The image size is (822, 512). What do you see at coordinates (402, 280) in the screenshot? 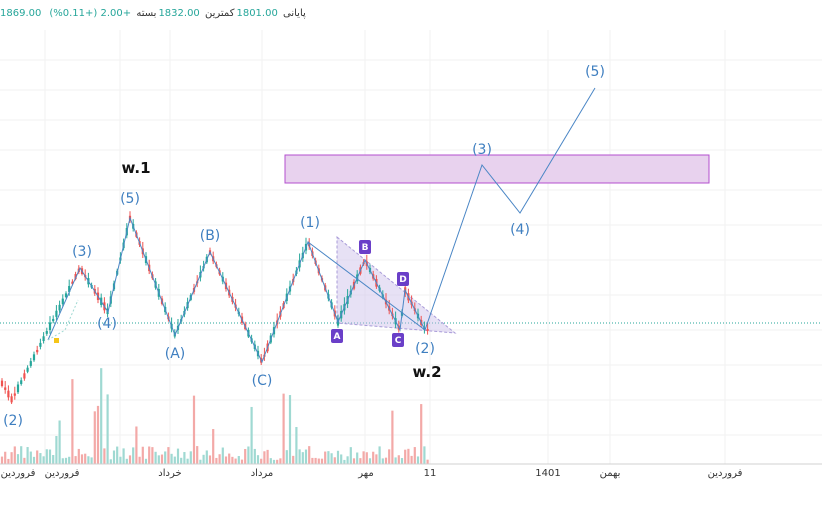
I see `point-label-D: D` at bounding box center [402, 280].